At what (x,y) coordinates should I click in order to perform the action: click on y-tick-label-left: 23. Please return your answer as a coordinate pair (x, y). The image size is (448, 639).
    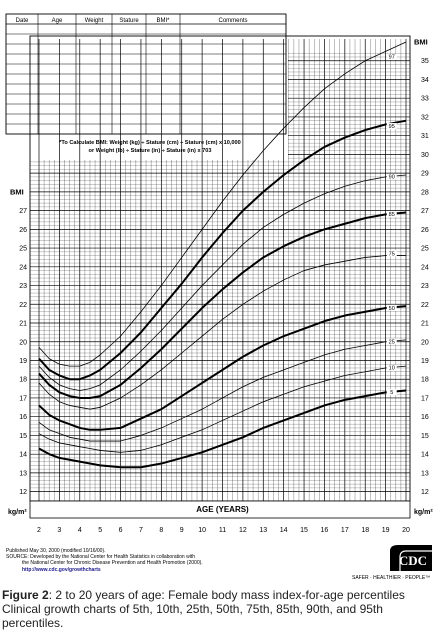
    Looking at the image, I should click on (23, 286).